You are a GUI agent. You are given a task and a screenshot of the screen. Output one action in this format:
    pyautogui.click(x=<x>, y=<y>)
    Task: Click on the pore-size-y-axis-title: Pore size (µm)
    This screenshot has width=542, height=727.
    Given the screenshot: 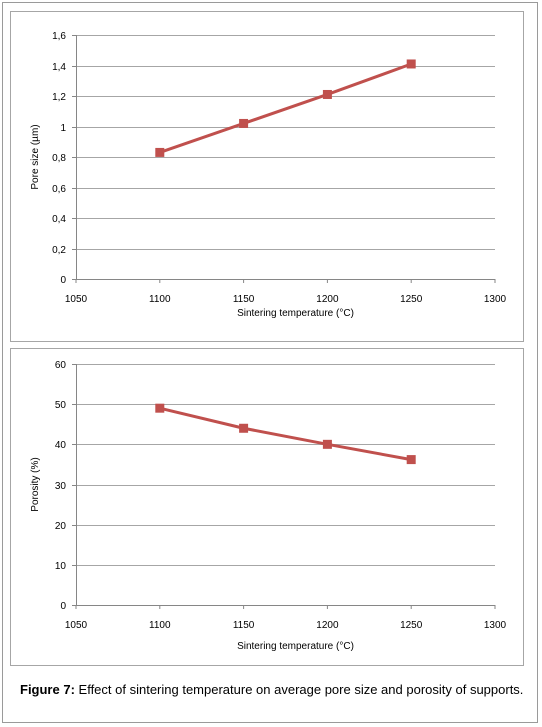 What is the action you would take?
    pyautogui.click(x=35, y=156)
    